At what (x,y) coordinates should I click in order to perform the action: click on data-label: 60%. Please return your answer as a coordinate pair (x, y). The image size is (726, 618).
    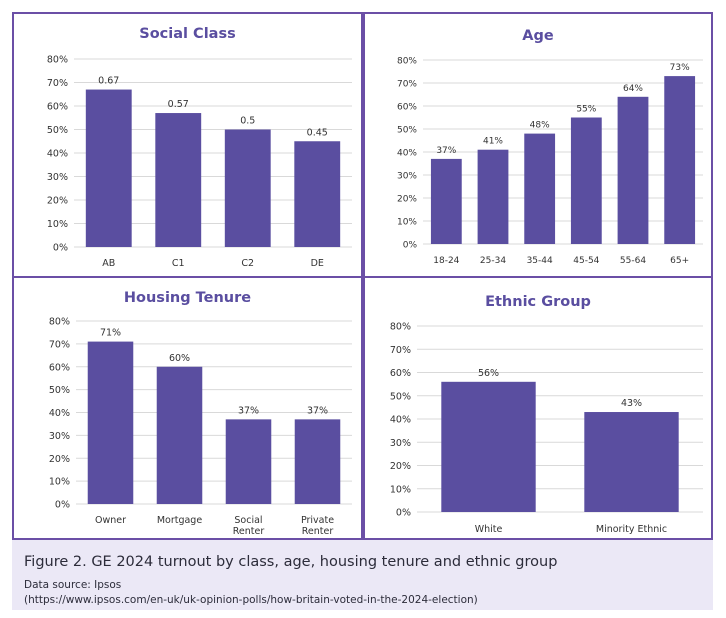
    Looking at the image, I should click on (179, 358).